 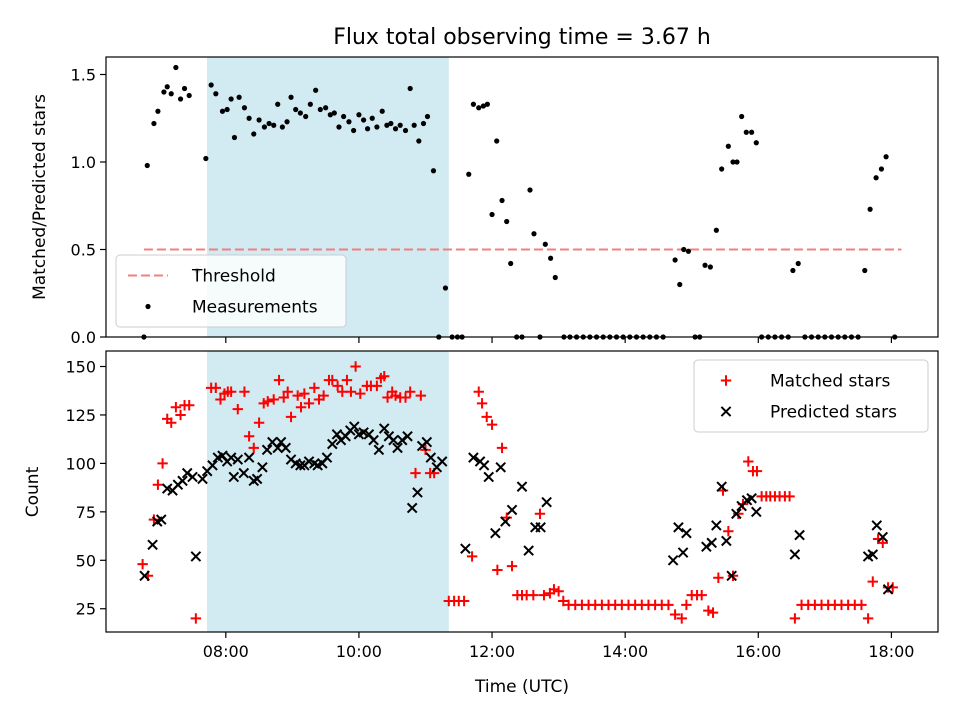 What do you see at coordinates (891, 651) in the screenshot?
I see `x-tick-label: 18:00` at bounding box center [891, 651].